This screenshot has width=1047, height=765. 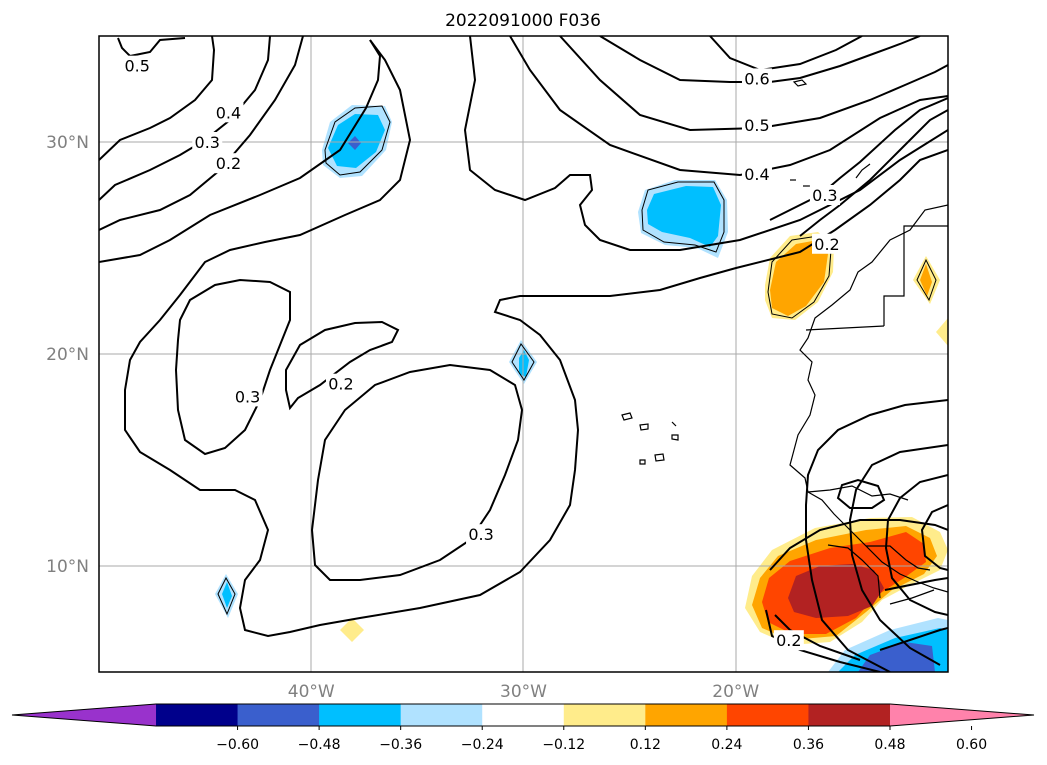 I want to click on contour-label: 0.5, so click(x=136, y=66).